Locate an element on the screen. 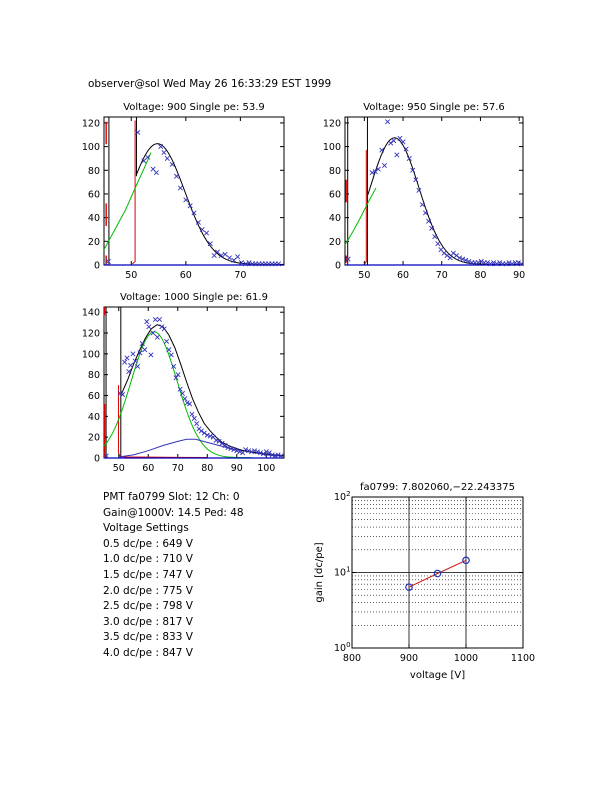  chart-title: Voltage: 950 Single pe: 57.6 is located at coordinates (434, 107).